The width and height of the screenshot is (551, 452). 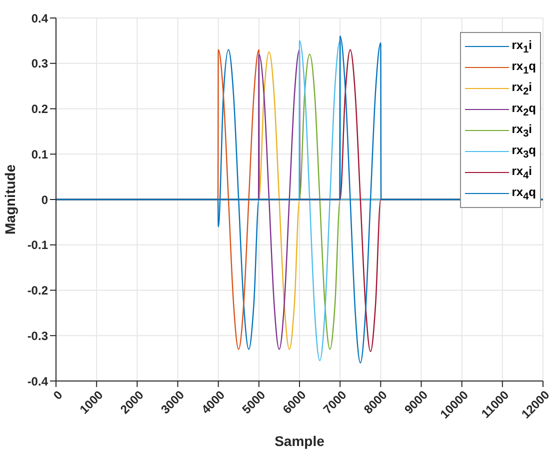 I want to click on y-tick-label: -0.2, so click(x=37, y=291).